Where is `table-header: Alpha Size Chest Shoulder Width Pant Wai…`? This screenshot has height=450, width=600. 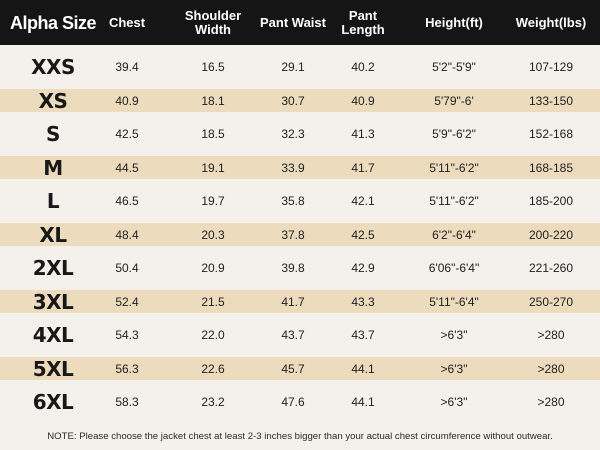 table-header: Alpha Size Chest Shoulder Width Pant Wai… is located at coordinates (300, 22).